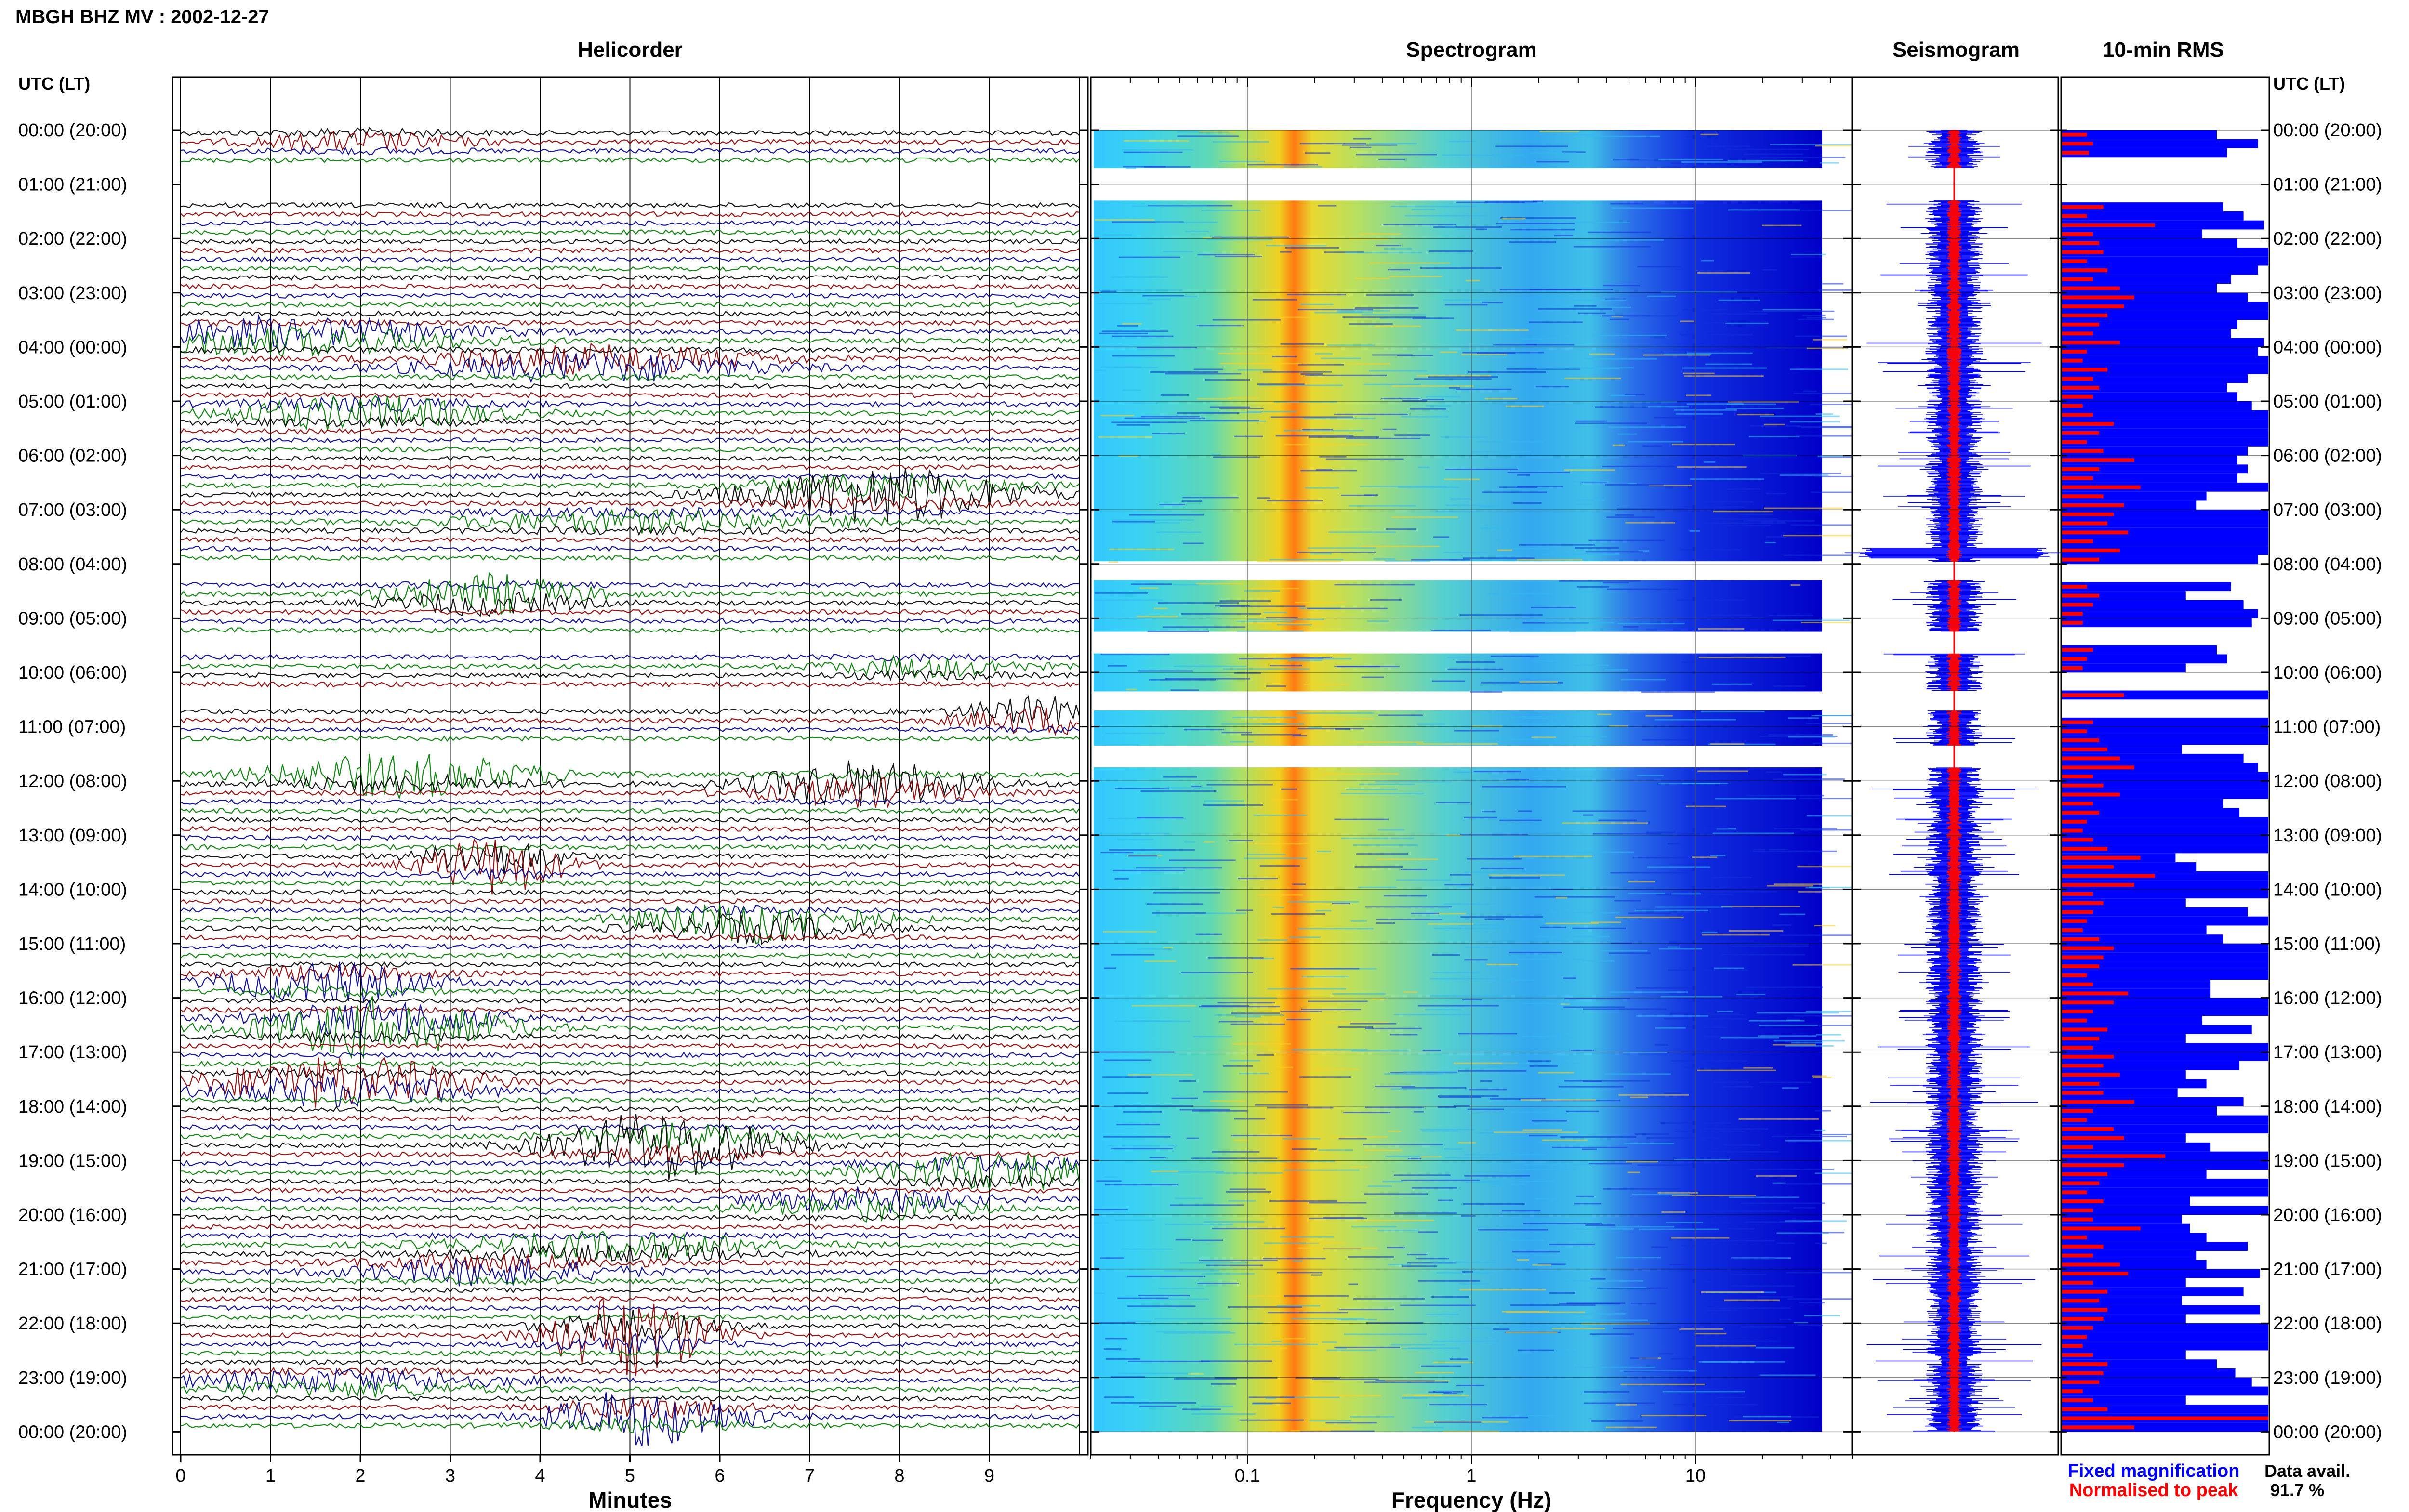  I want to click on time-tick-label-left: 06:00 (02:00), so click(72, 456).